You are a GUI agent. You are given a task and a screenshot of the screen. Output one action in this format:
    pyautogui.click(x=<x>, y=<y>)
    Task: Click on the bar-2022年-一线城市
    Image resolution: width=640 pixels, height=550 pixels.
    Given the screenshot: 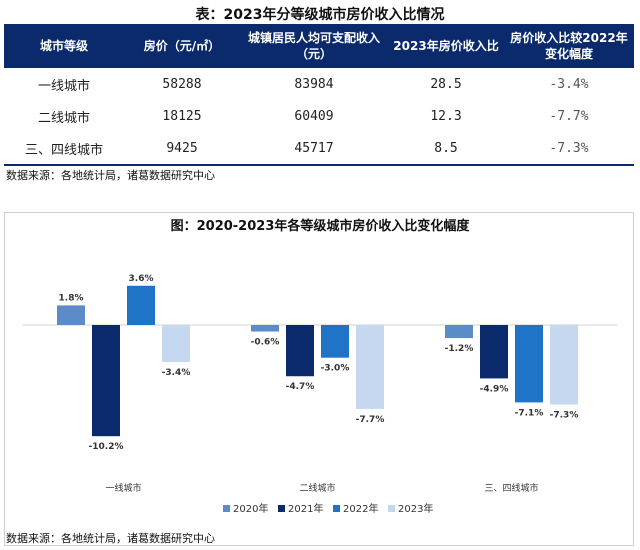 What is the action you would take?
    pyautogui.click(x=141, y=305)
    